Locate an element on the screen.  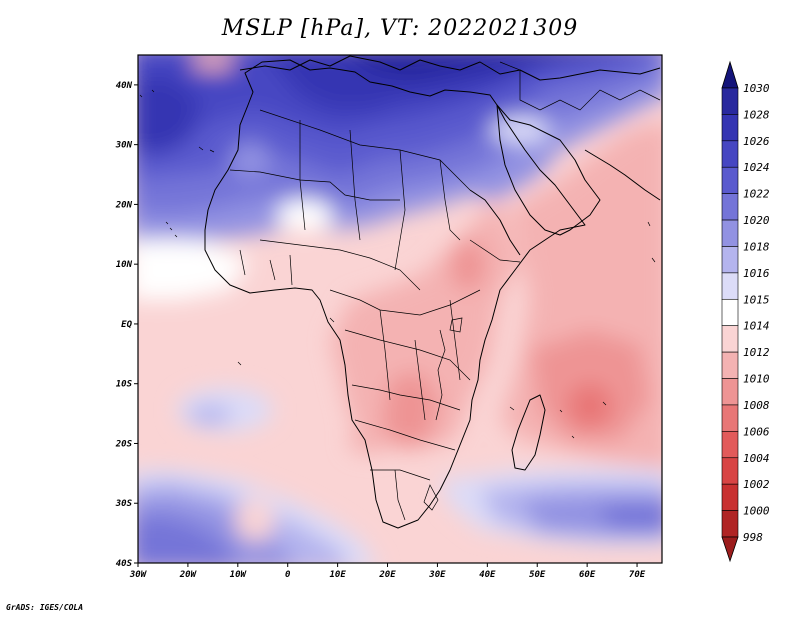
colorbar-label: 1016 is located at coordinates (756, 273).